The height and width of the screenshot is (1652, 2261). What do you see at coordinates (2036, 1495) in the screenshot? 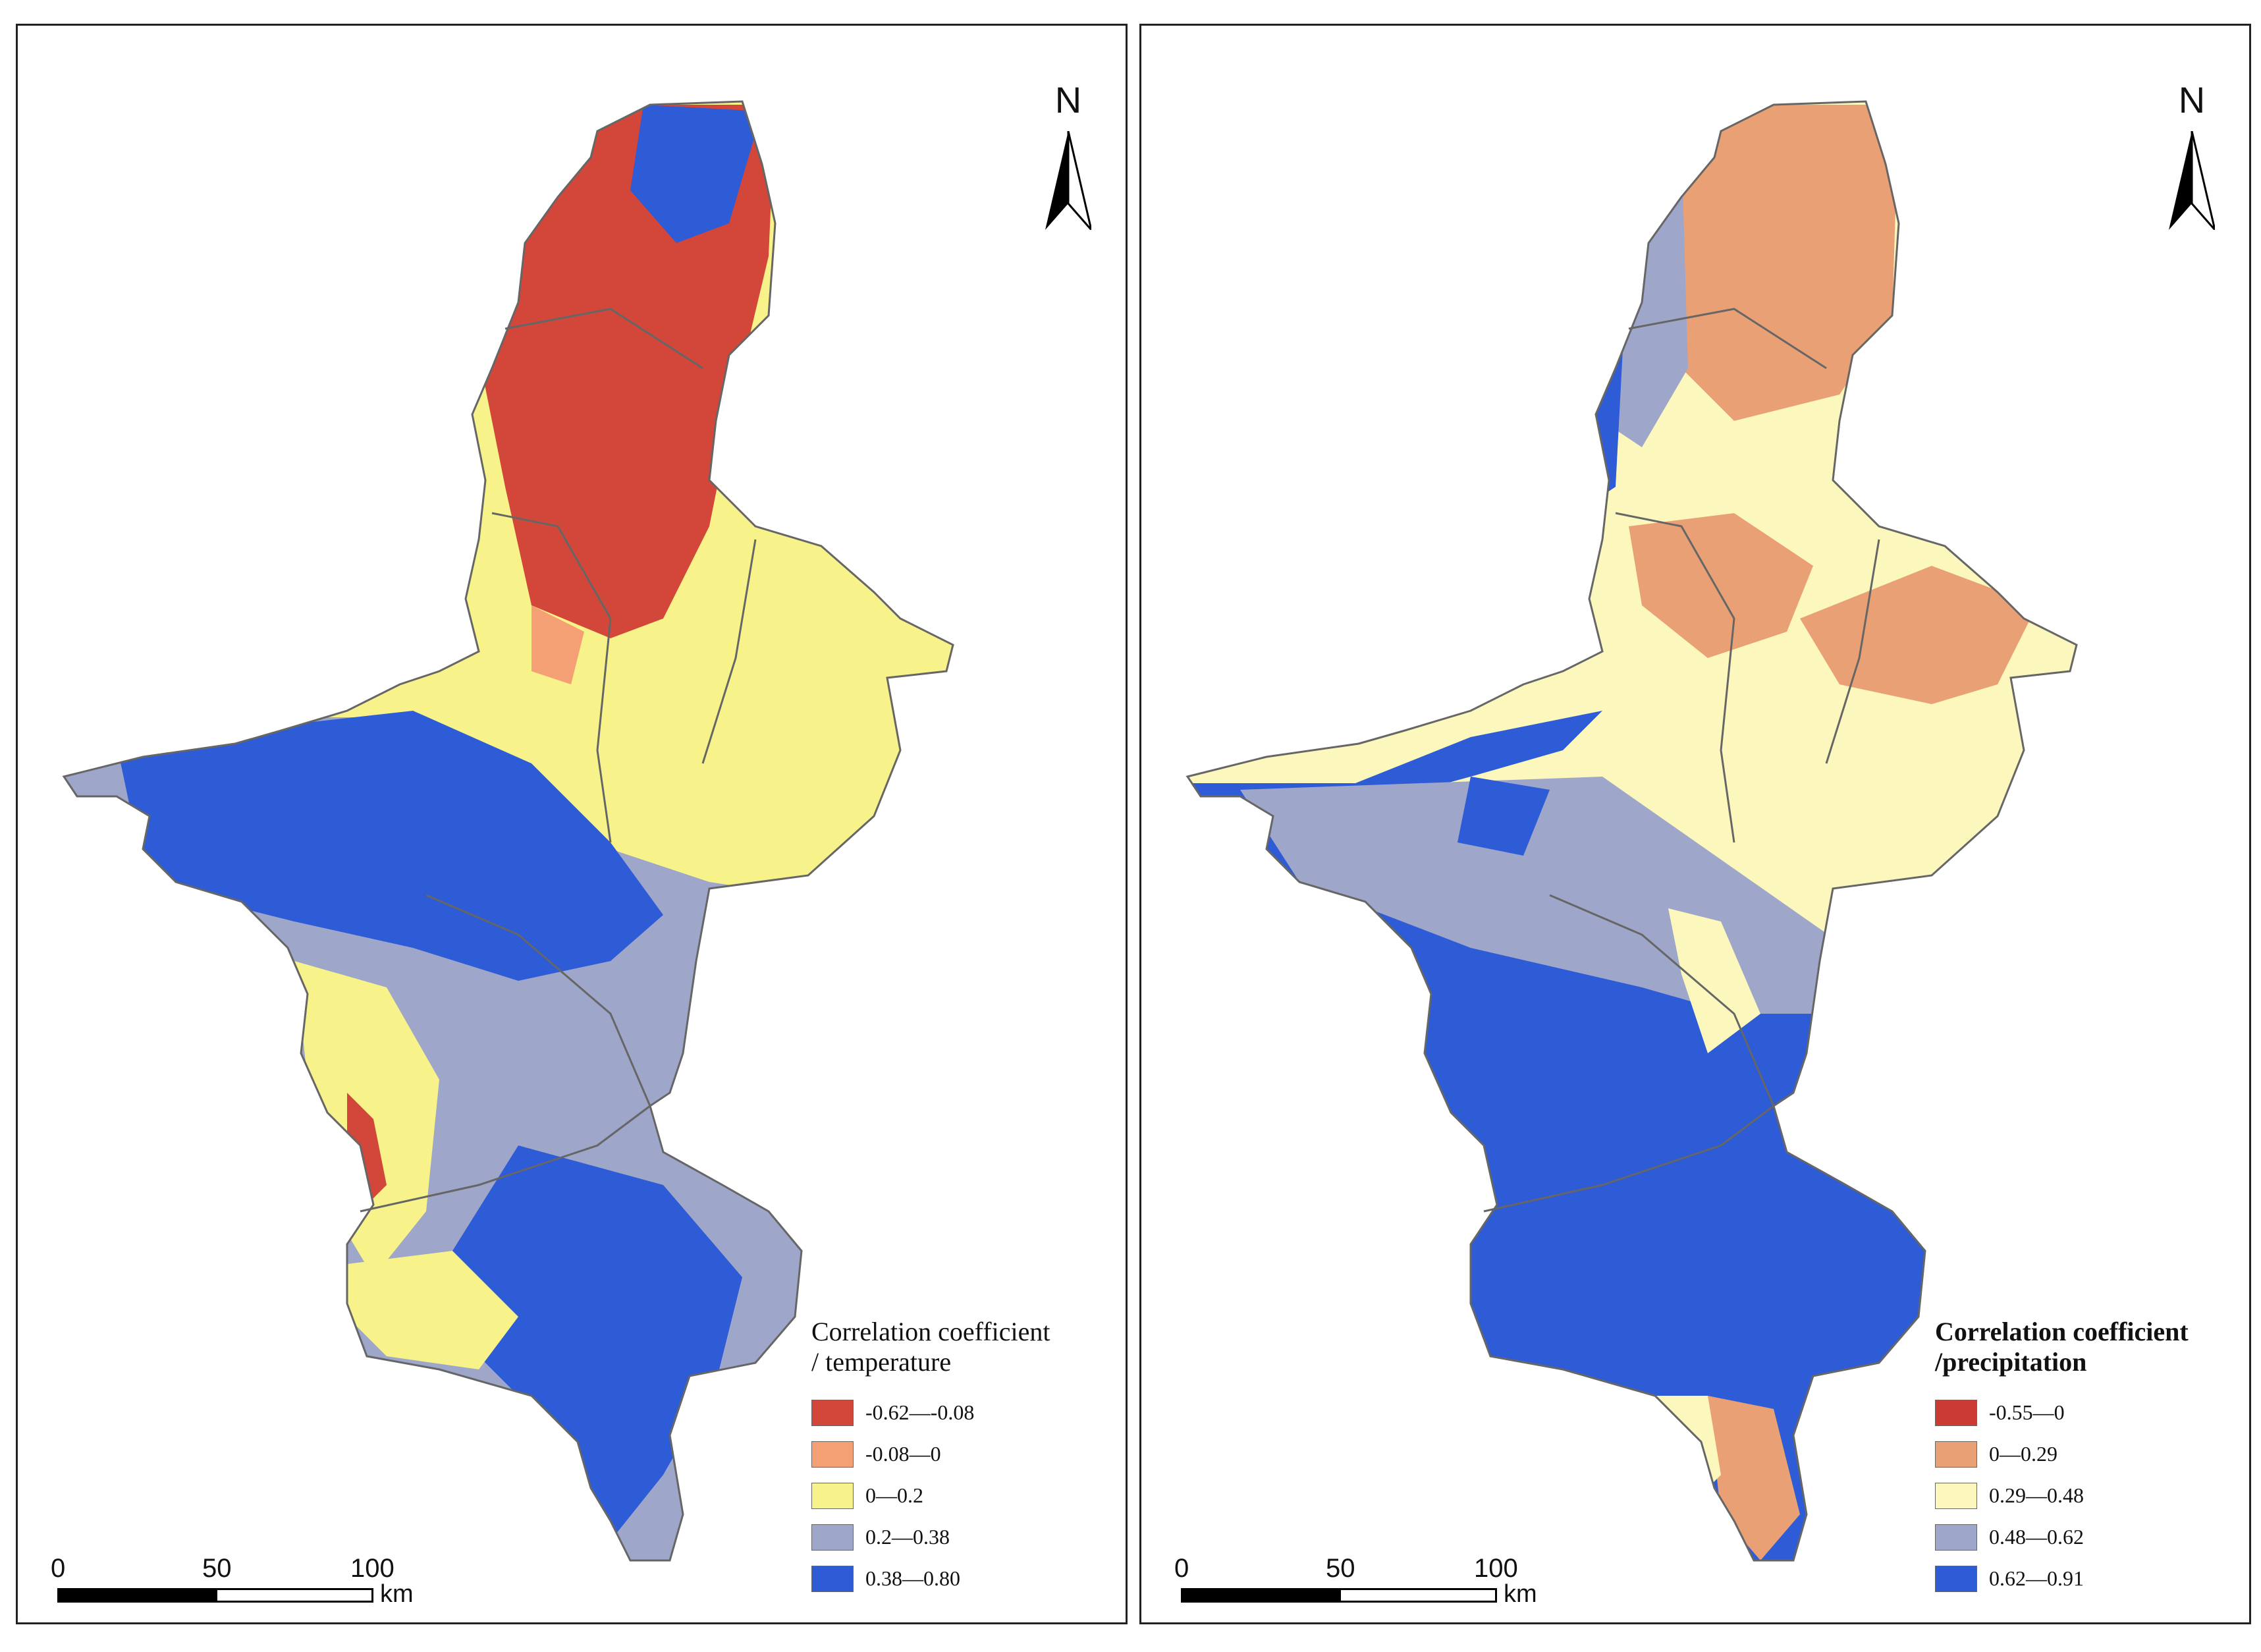
I see `legend-label: 0.29—0.48` at bounding box center [2036, 1495].